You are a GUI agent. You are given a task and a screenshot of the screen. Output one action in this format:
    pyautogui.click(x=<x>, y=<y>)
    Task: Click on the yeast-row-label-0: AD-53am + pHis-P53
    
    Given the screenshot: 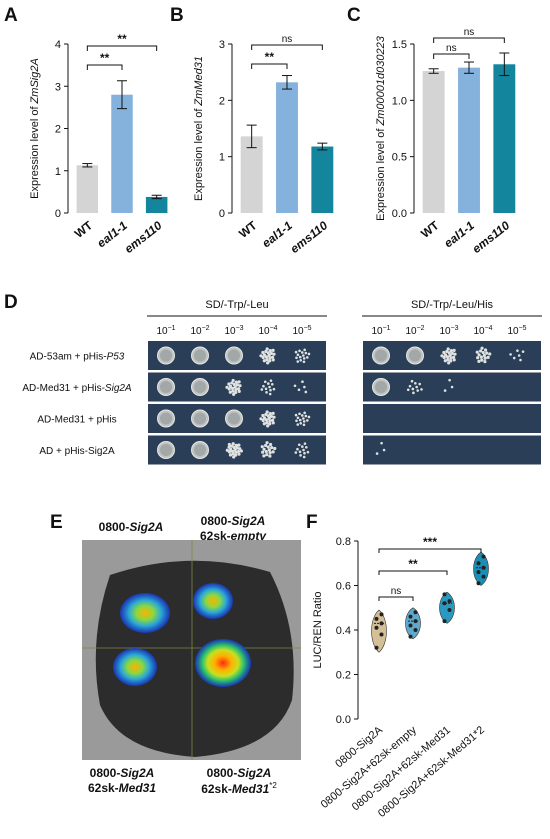 What is the action you would take?
    pyautogui.click(x=77, y=357)
    